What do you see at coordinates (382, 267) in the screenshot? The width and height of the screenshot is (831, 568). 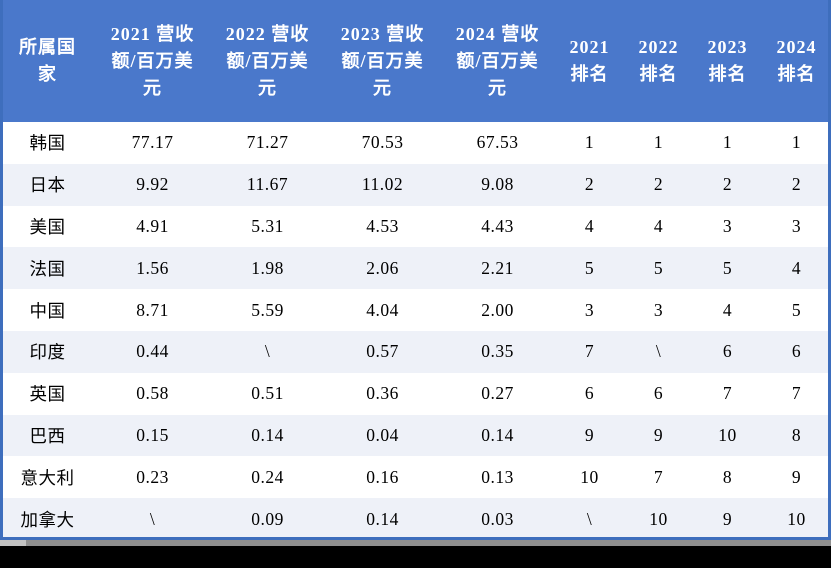 I see `cell-rev2023: 2.06` at bounding box center [382, 267].